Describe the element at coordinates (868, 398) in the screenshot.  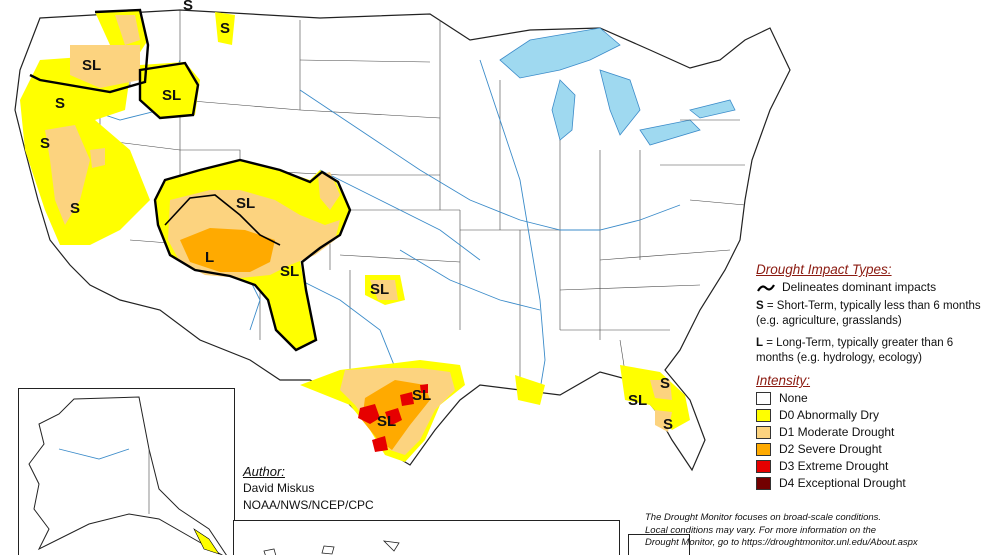
I see `intensity-item: None` at that location.